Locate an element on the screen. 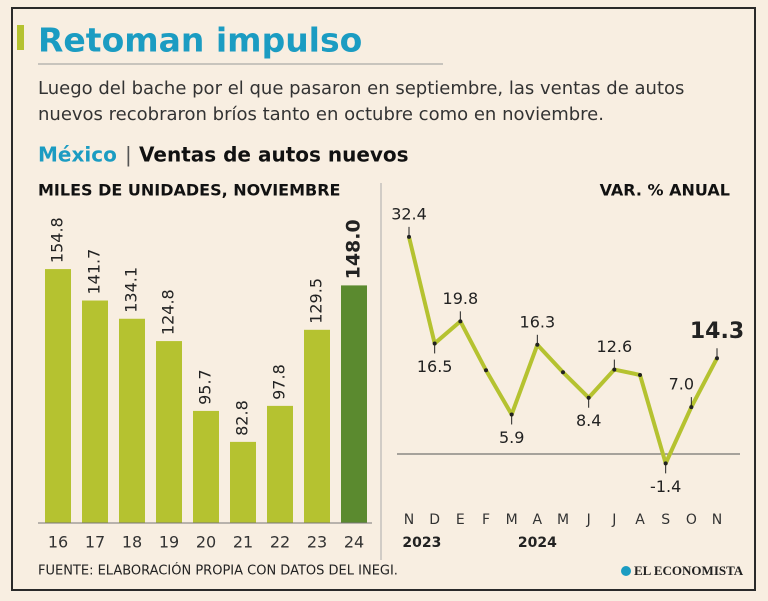 The image size is (768, 601). x-tick-label: F is located at coordinates (486, 520).